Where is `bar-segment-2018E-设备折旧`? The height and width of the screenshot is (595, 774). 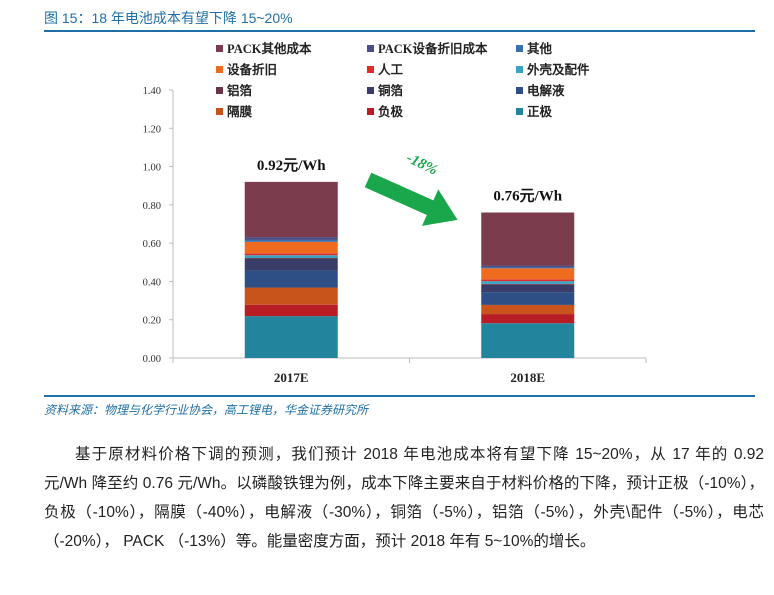
bar-segment-2018E-设备折旧 is located at coordinates (528, 274).